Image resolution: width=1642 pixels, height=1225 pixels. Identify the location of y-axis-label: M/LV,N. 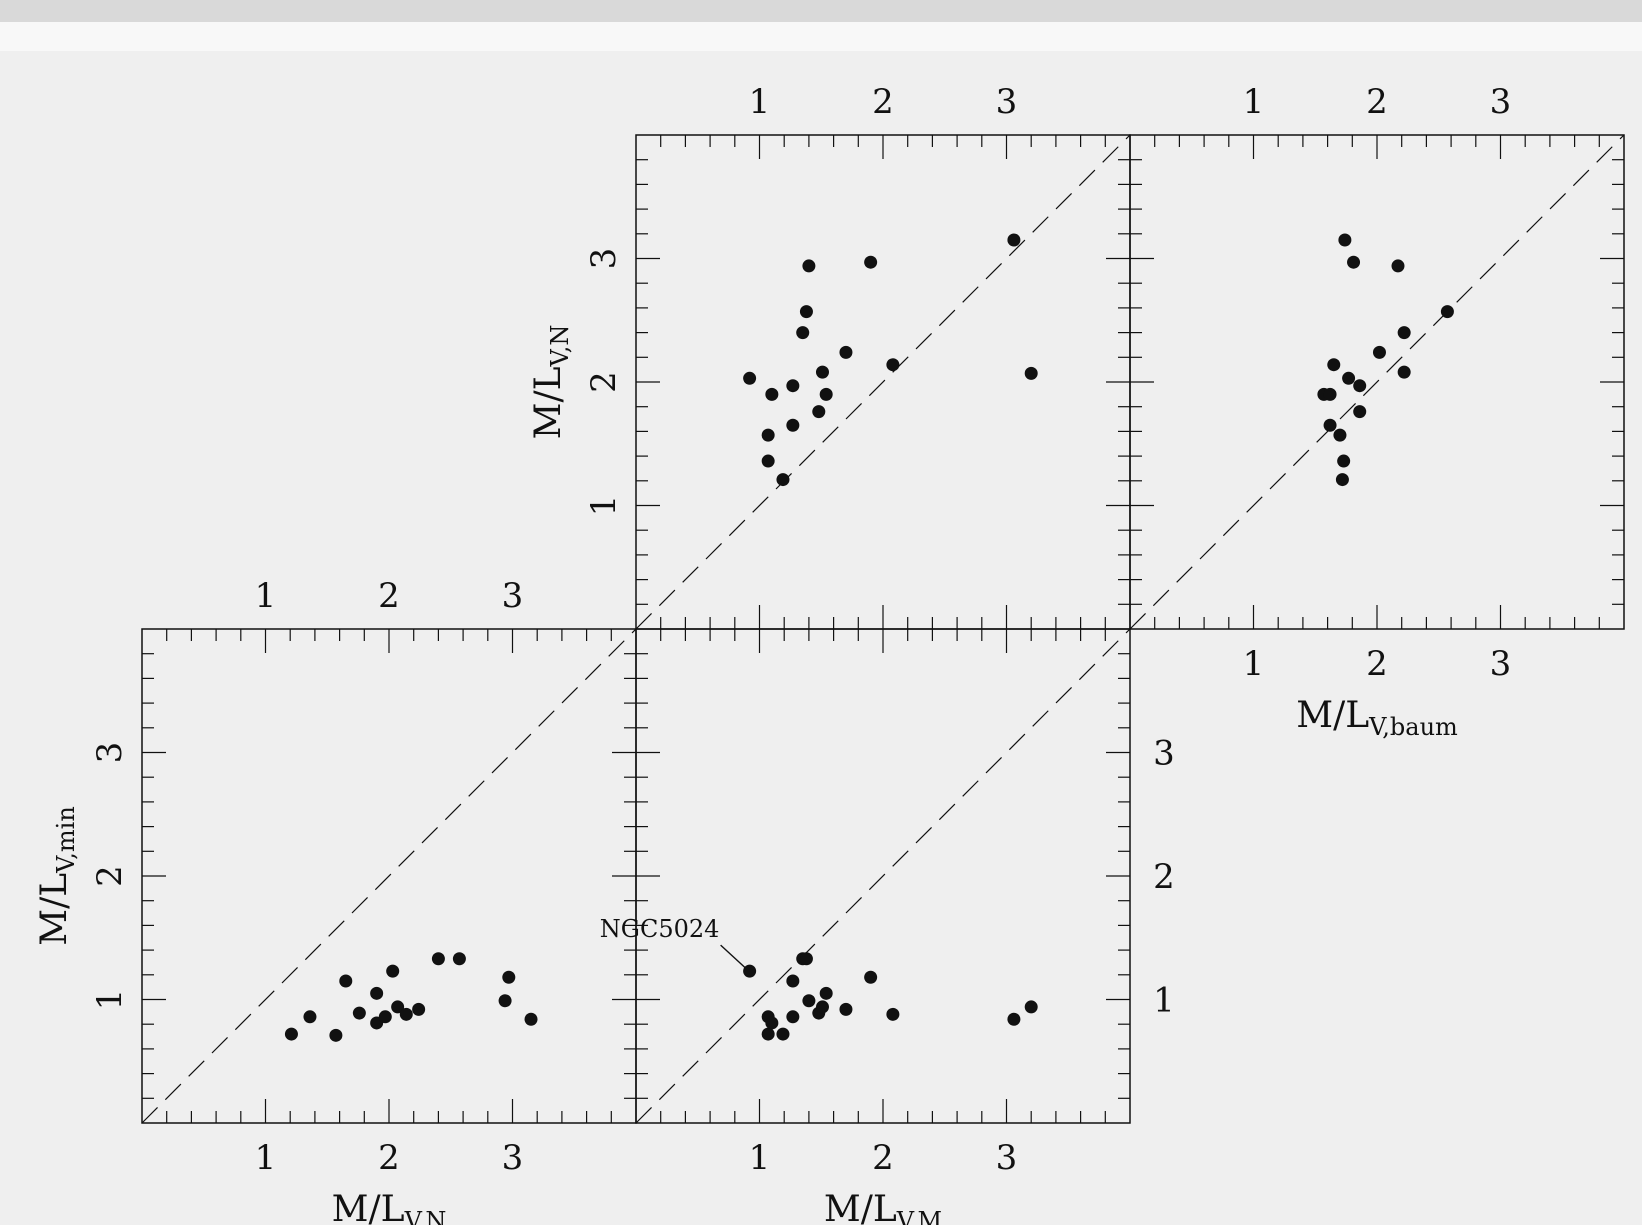
(551, 382).